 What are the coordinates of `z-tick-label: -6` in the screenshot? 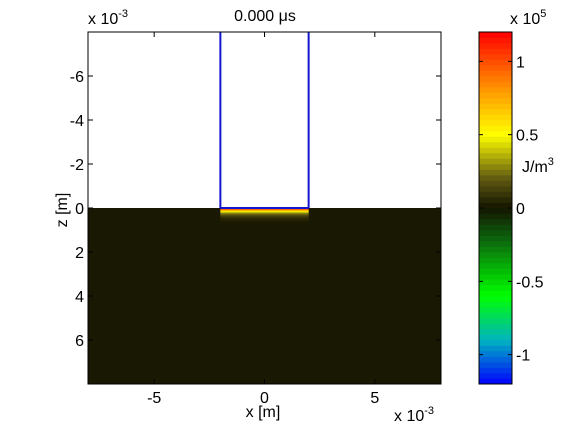 It's located at (77, 77).